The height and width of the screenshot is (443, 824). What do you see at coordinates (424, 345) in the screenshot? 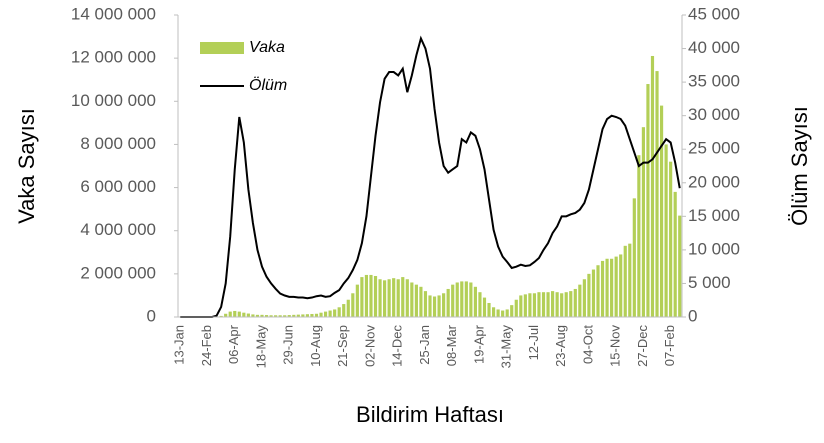
I see `x-tick-label: 25-Jan` at bounding box center [424, 345].